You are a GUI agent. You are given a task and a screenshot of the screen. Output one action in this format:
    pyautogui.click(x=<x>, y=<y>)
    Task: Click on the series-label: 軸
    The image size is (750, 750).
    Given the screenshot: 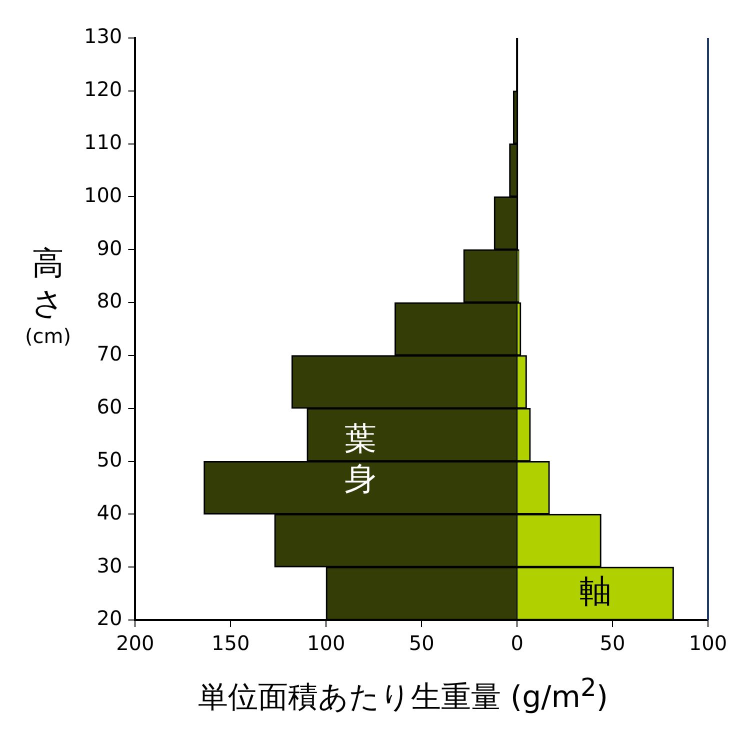 What is the action you would take?
    pyautogui.click(x=595, y=591)
    